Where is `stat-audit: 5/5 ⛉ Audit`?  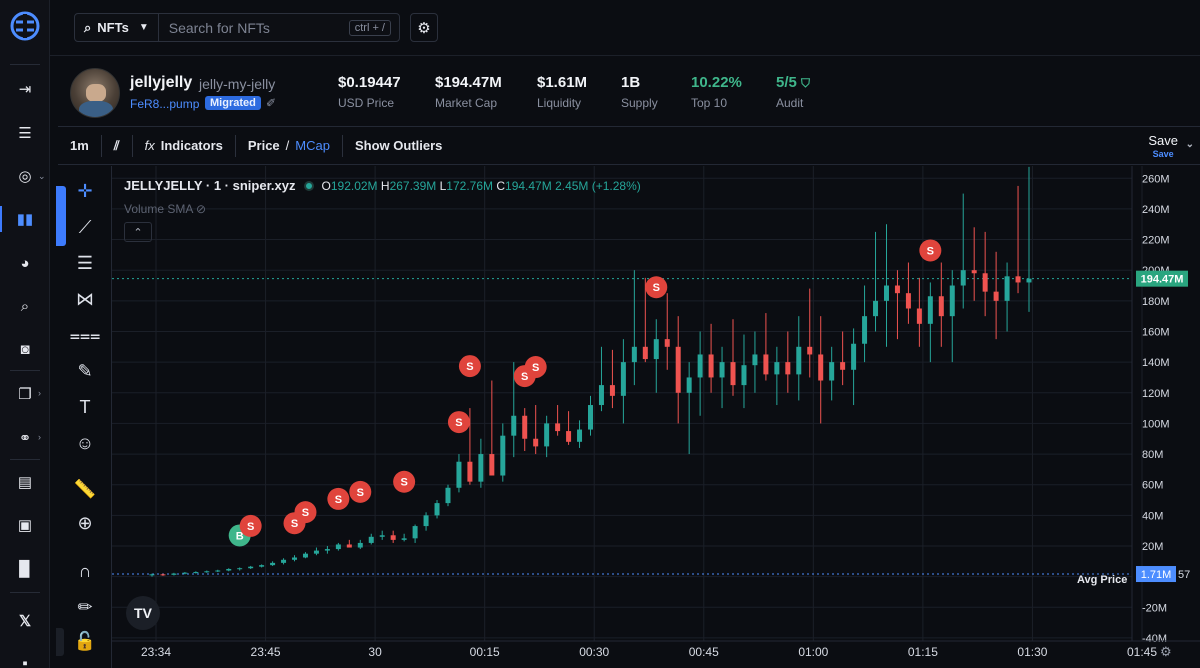
stat-audit: 5/5 ⛉ Audit is located at coordinates (793, 92).